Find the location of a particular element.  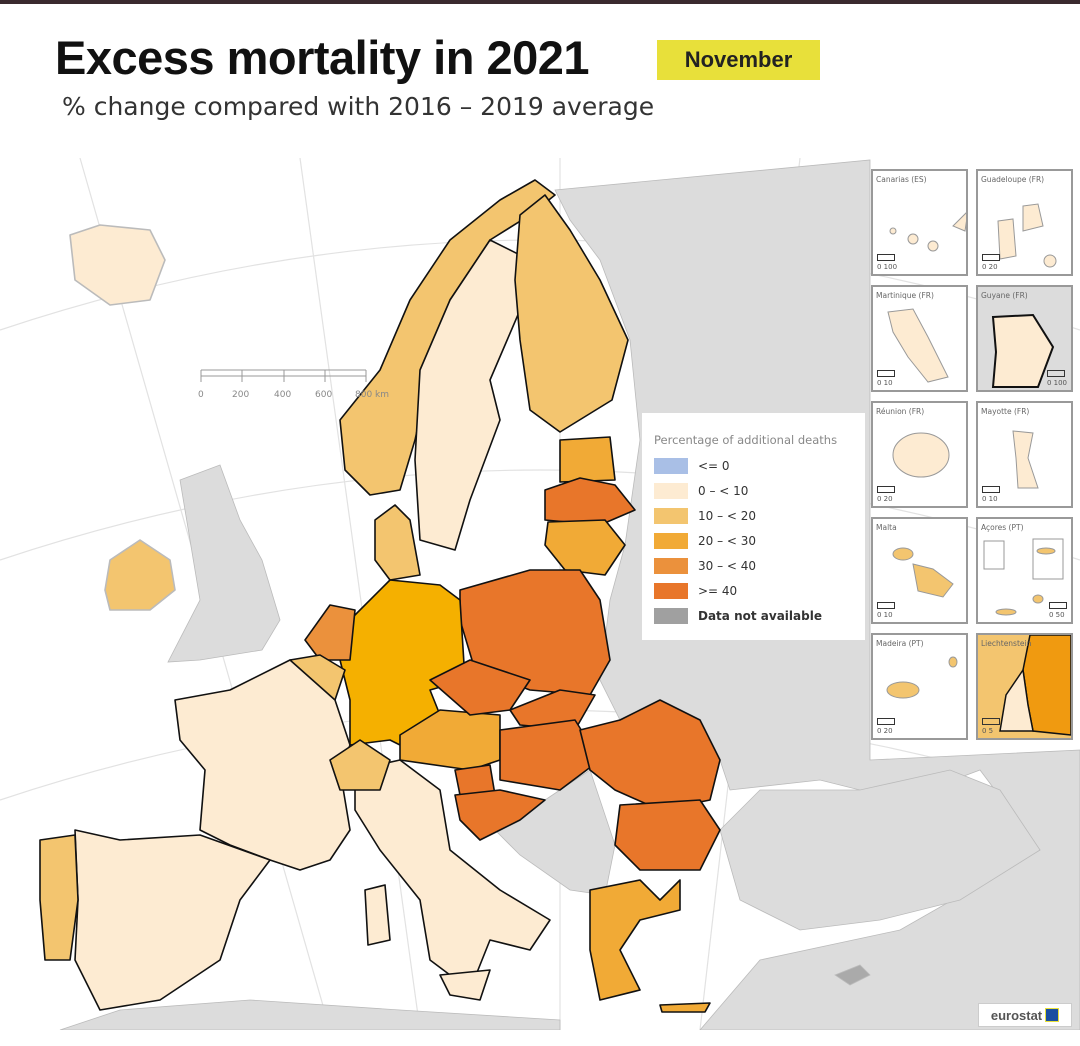

inset-label: Martinique (FR) is located at coordinates (905, 295).